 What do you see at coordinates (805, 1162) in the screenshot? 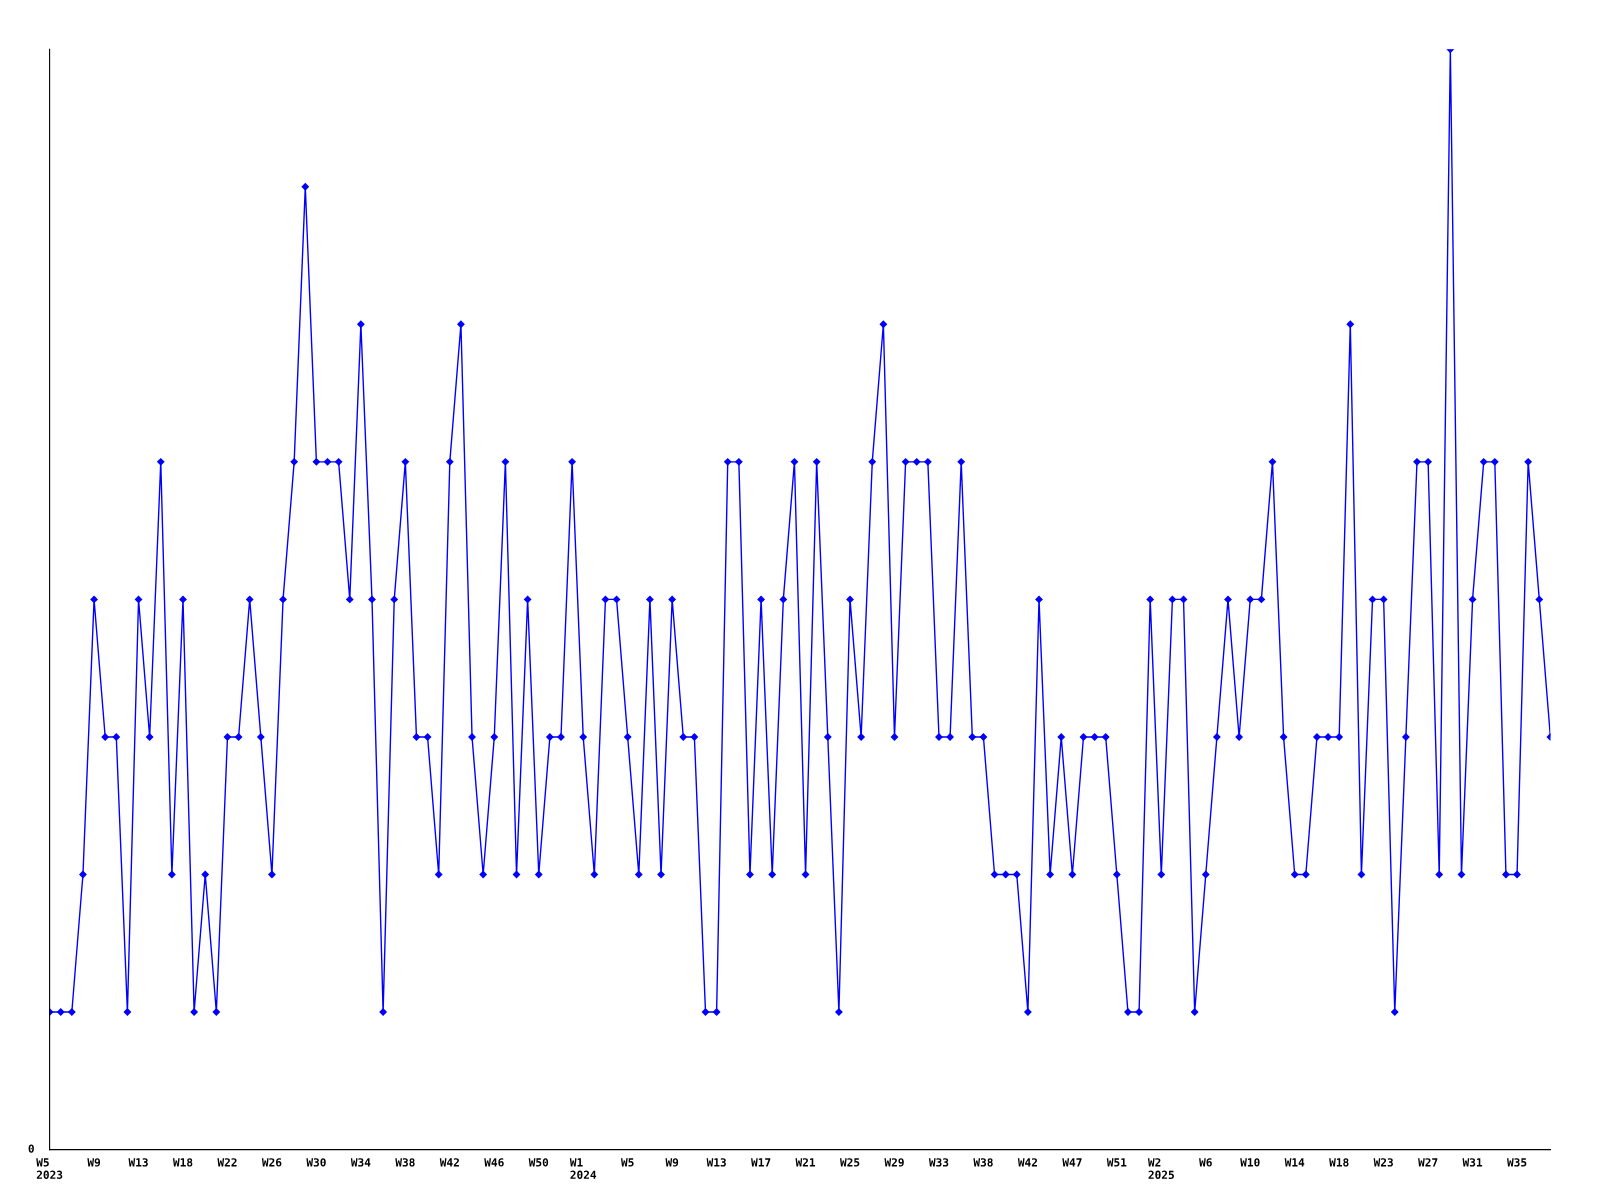
I see `x-tick-label: W21` at bounding box center [805, 1162].